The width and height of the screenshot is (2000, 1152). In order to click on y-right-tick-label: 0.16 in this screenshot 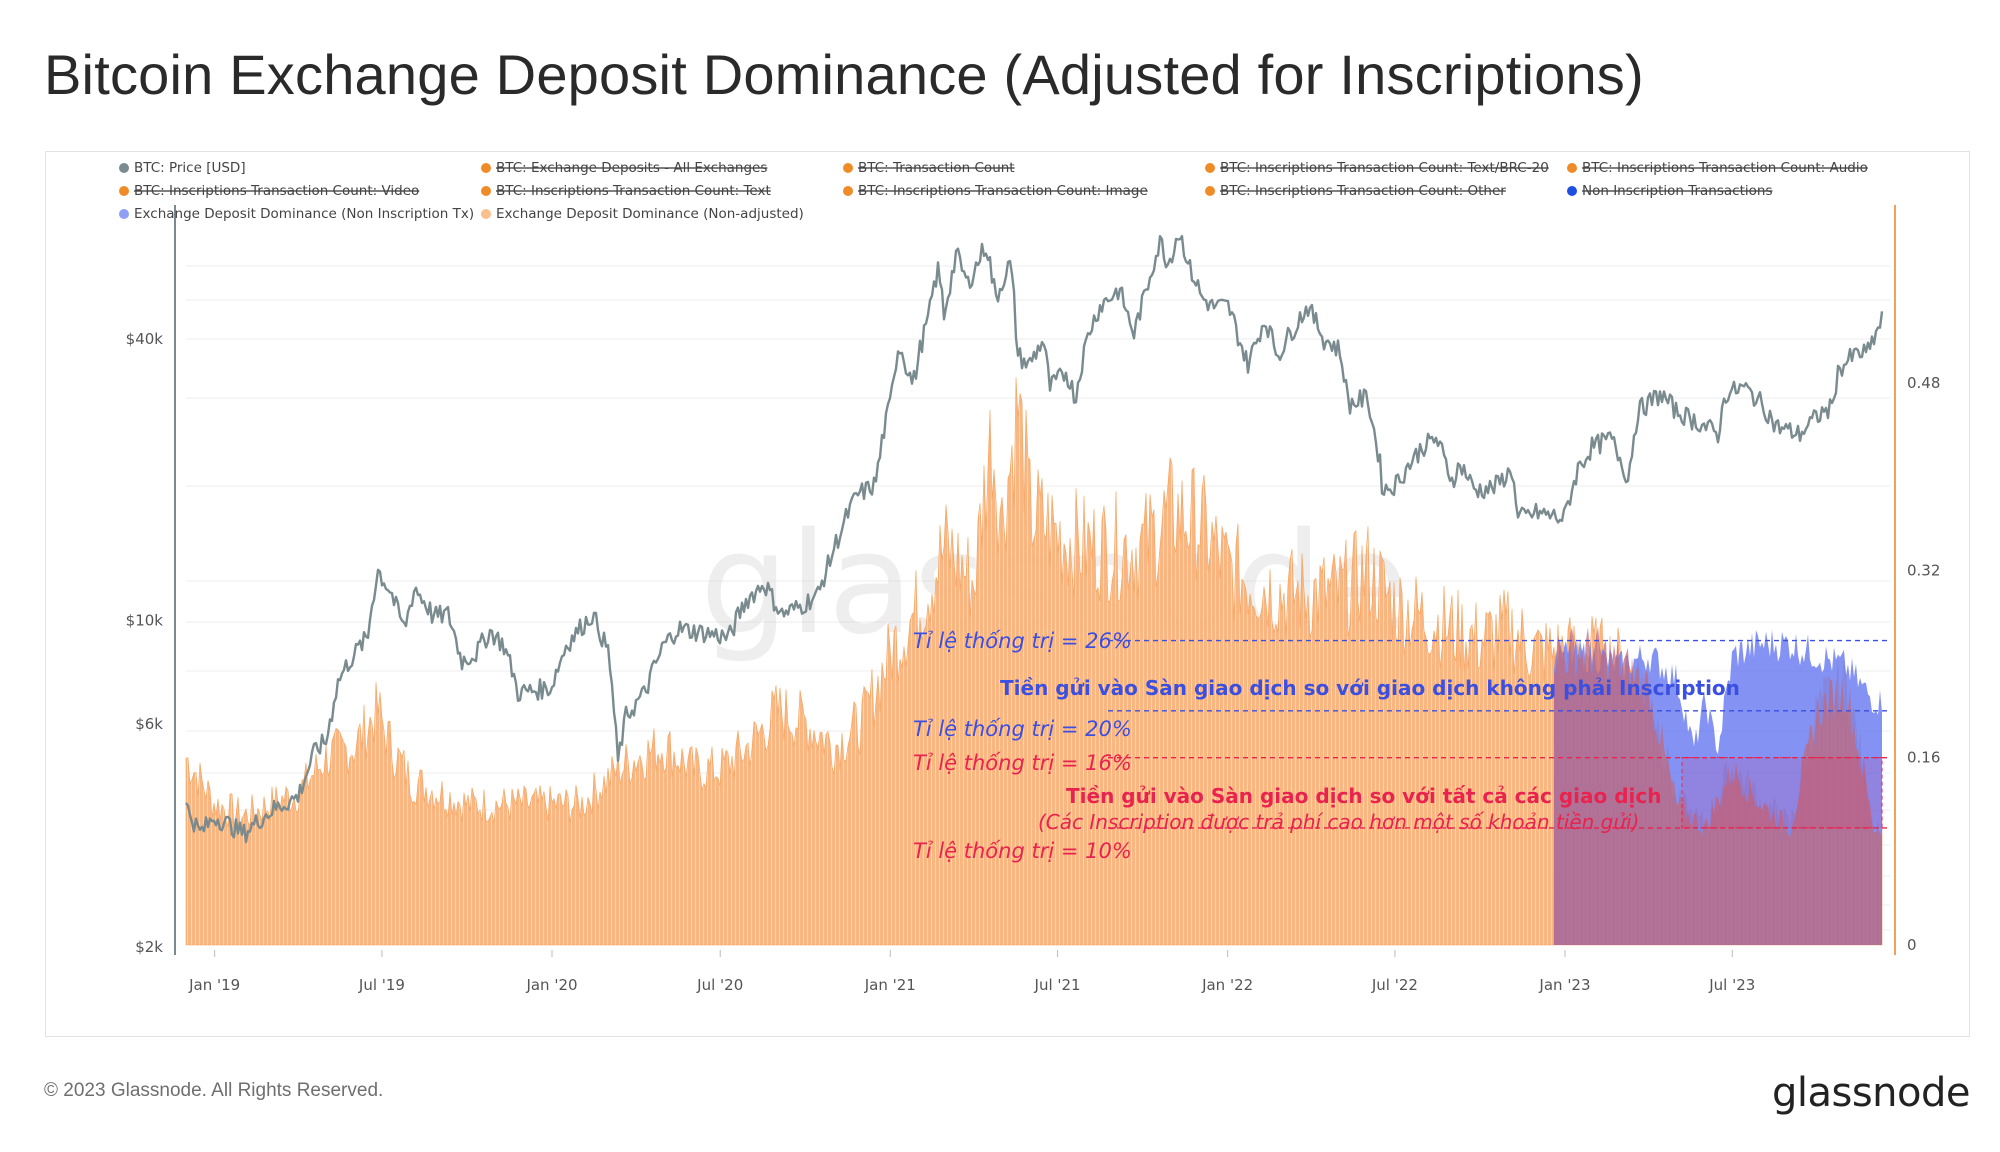, I will do `click(1923, 758)`.